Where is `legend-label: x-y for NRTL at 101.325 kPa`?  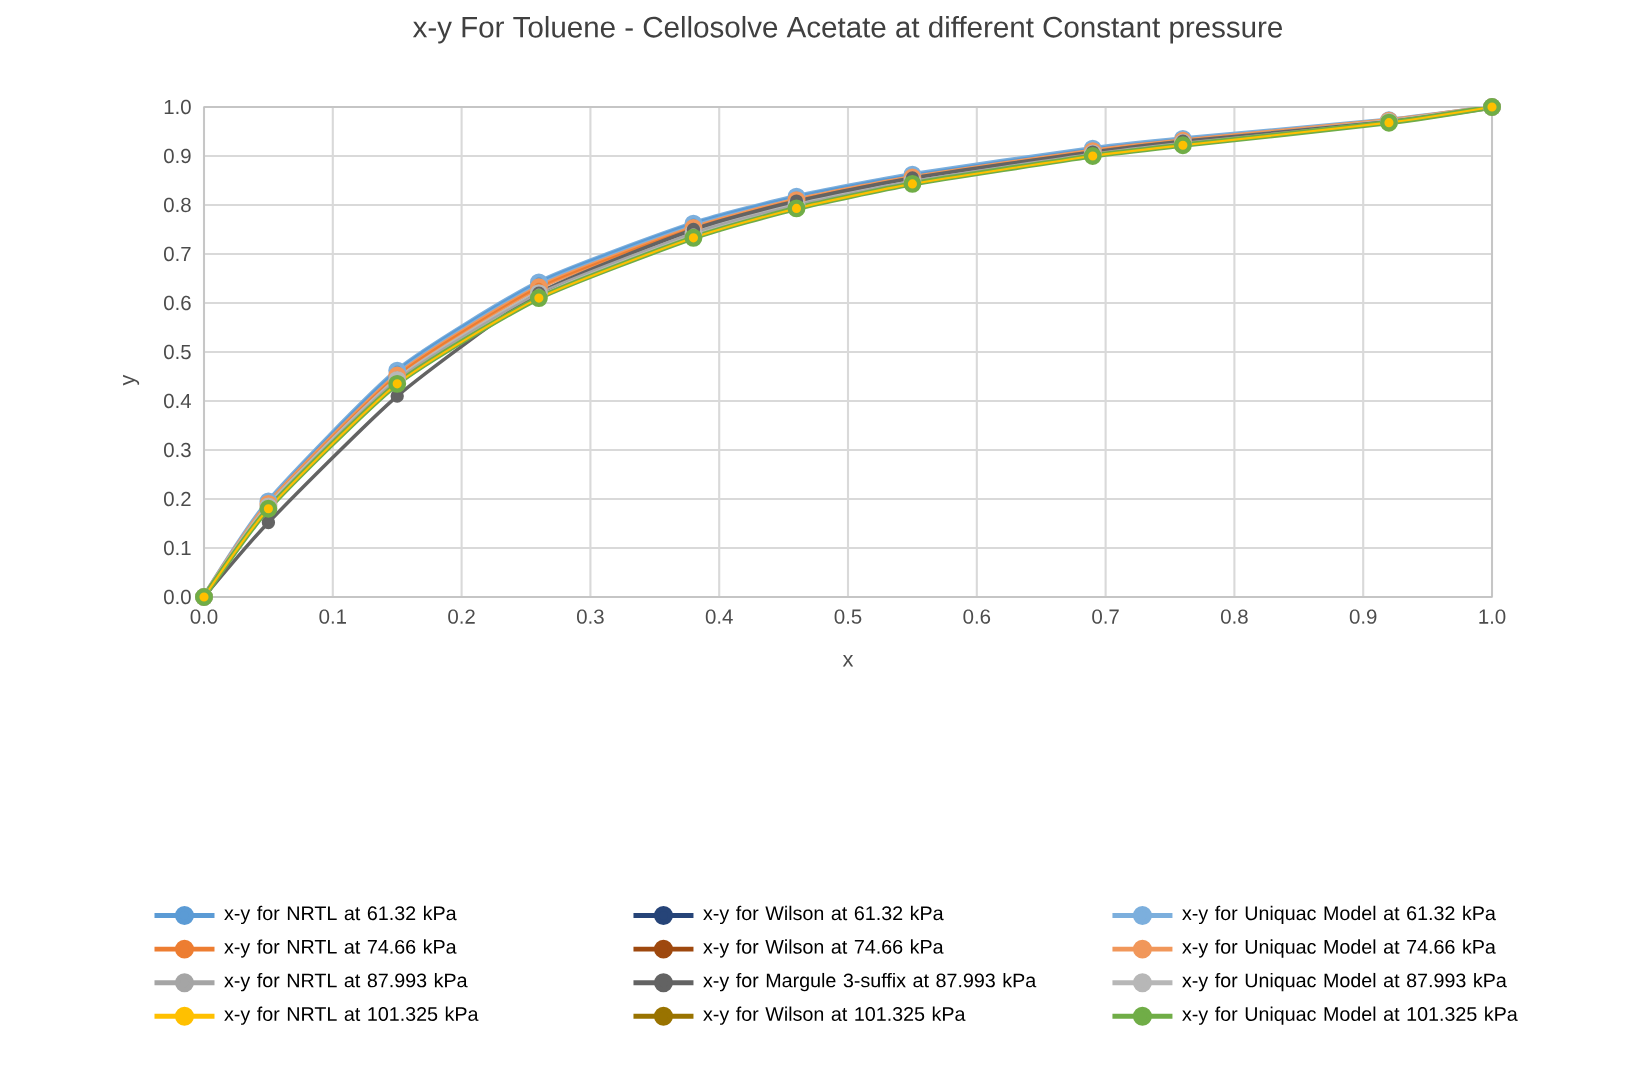 legend-label: x-y for NRTL at 101.325 kPa is located at coordinates (351, 1015).